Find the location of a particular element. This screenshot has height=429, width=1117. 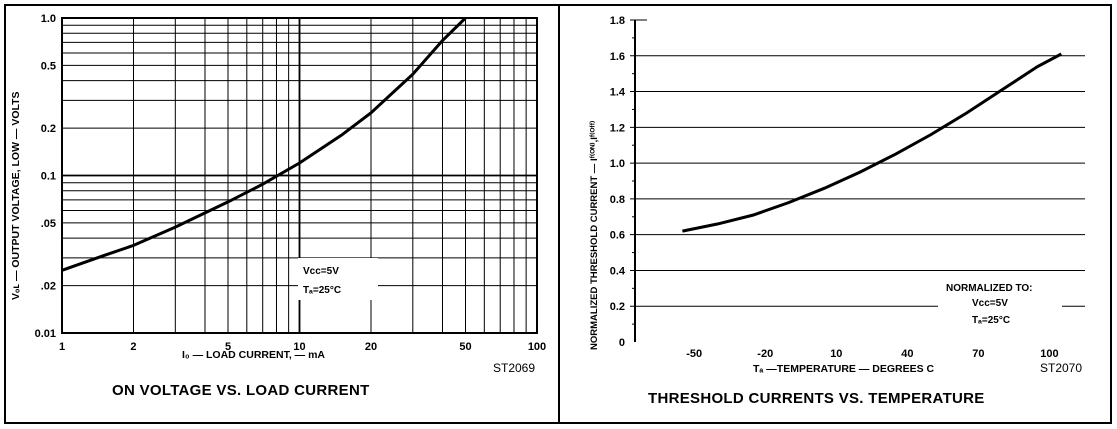

chart2-y-tick-label: 0.6 is located at coordinates (617, 236).